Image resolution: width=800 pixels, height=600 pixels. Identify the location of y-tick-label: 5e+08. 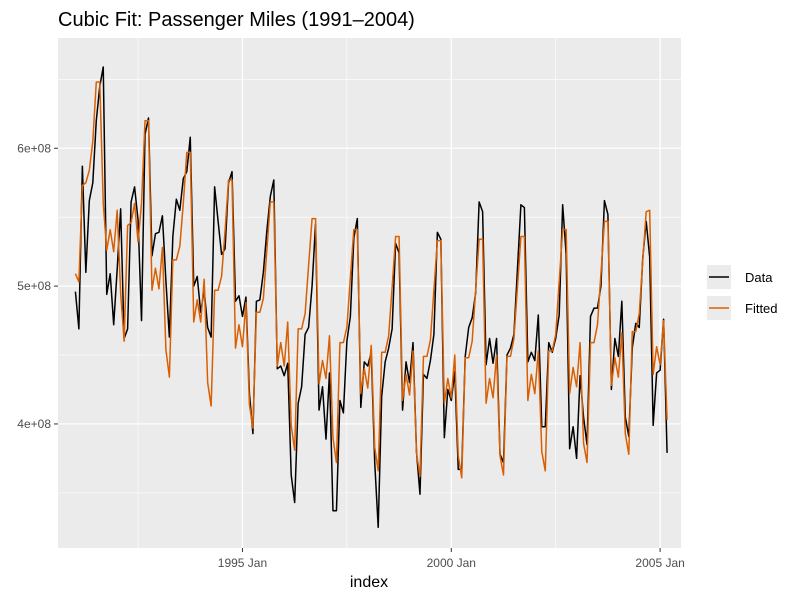
(34, 286).